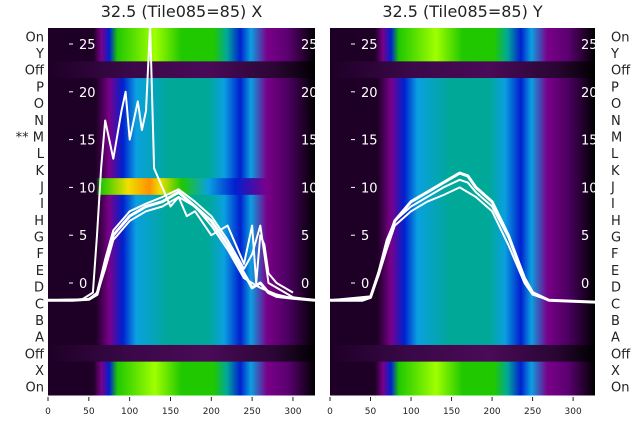  Describe the element at coordinates (39, 171) in the screenshot. I see `row-label: K` at that location.